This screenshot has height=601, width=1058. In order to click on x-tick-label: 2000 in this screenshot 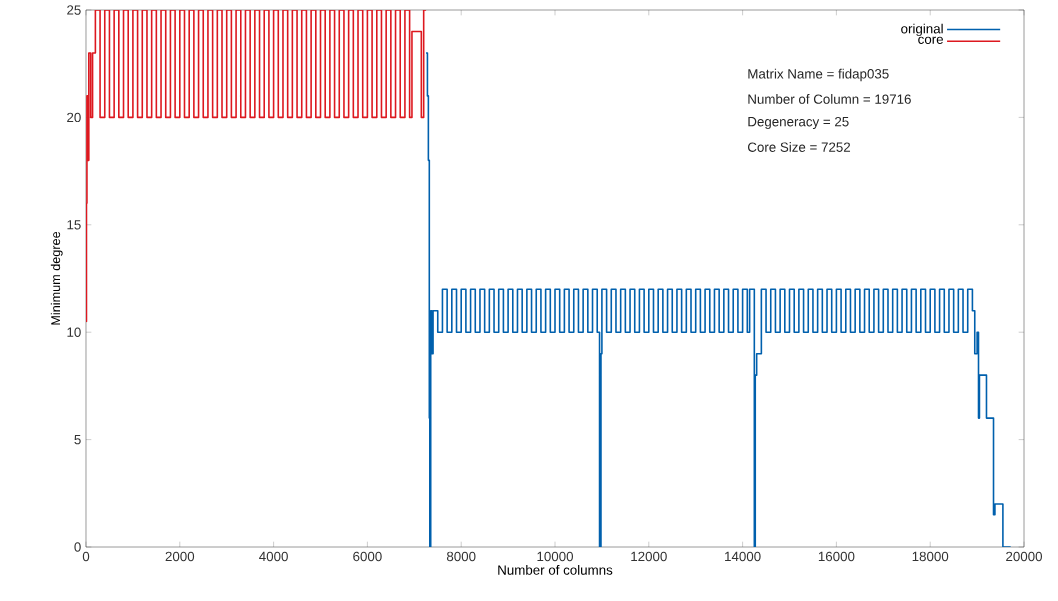, I will do `click(180, 556)`.